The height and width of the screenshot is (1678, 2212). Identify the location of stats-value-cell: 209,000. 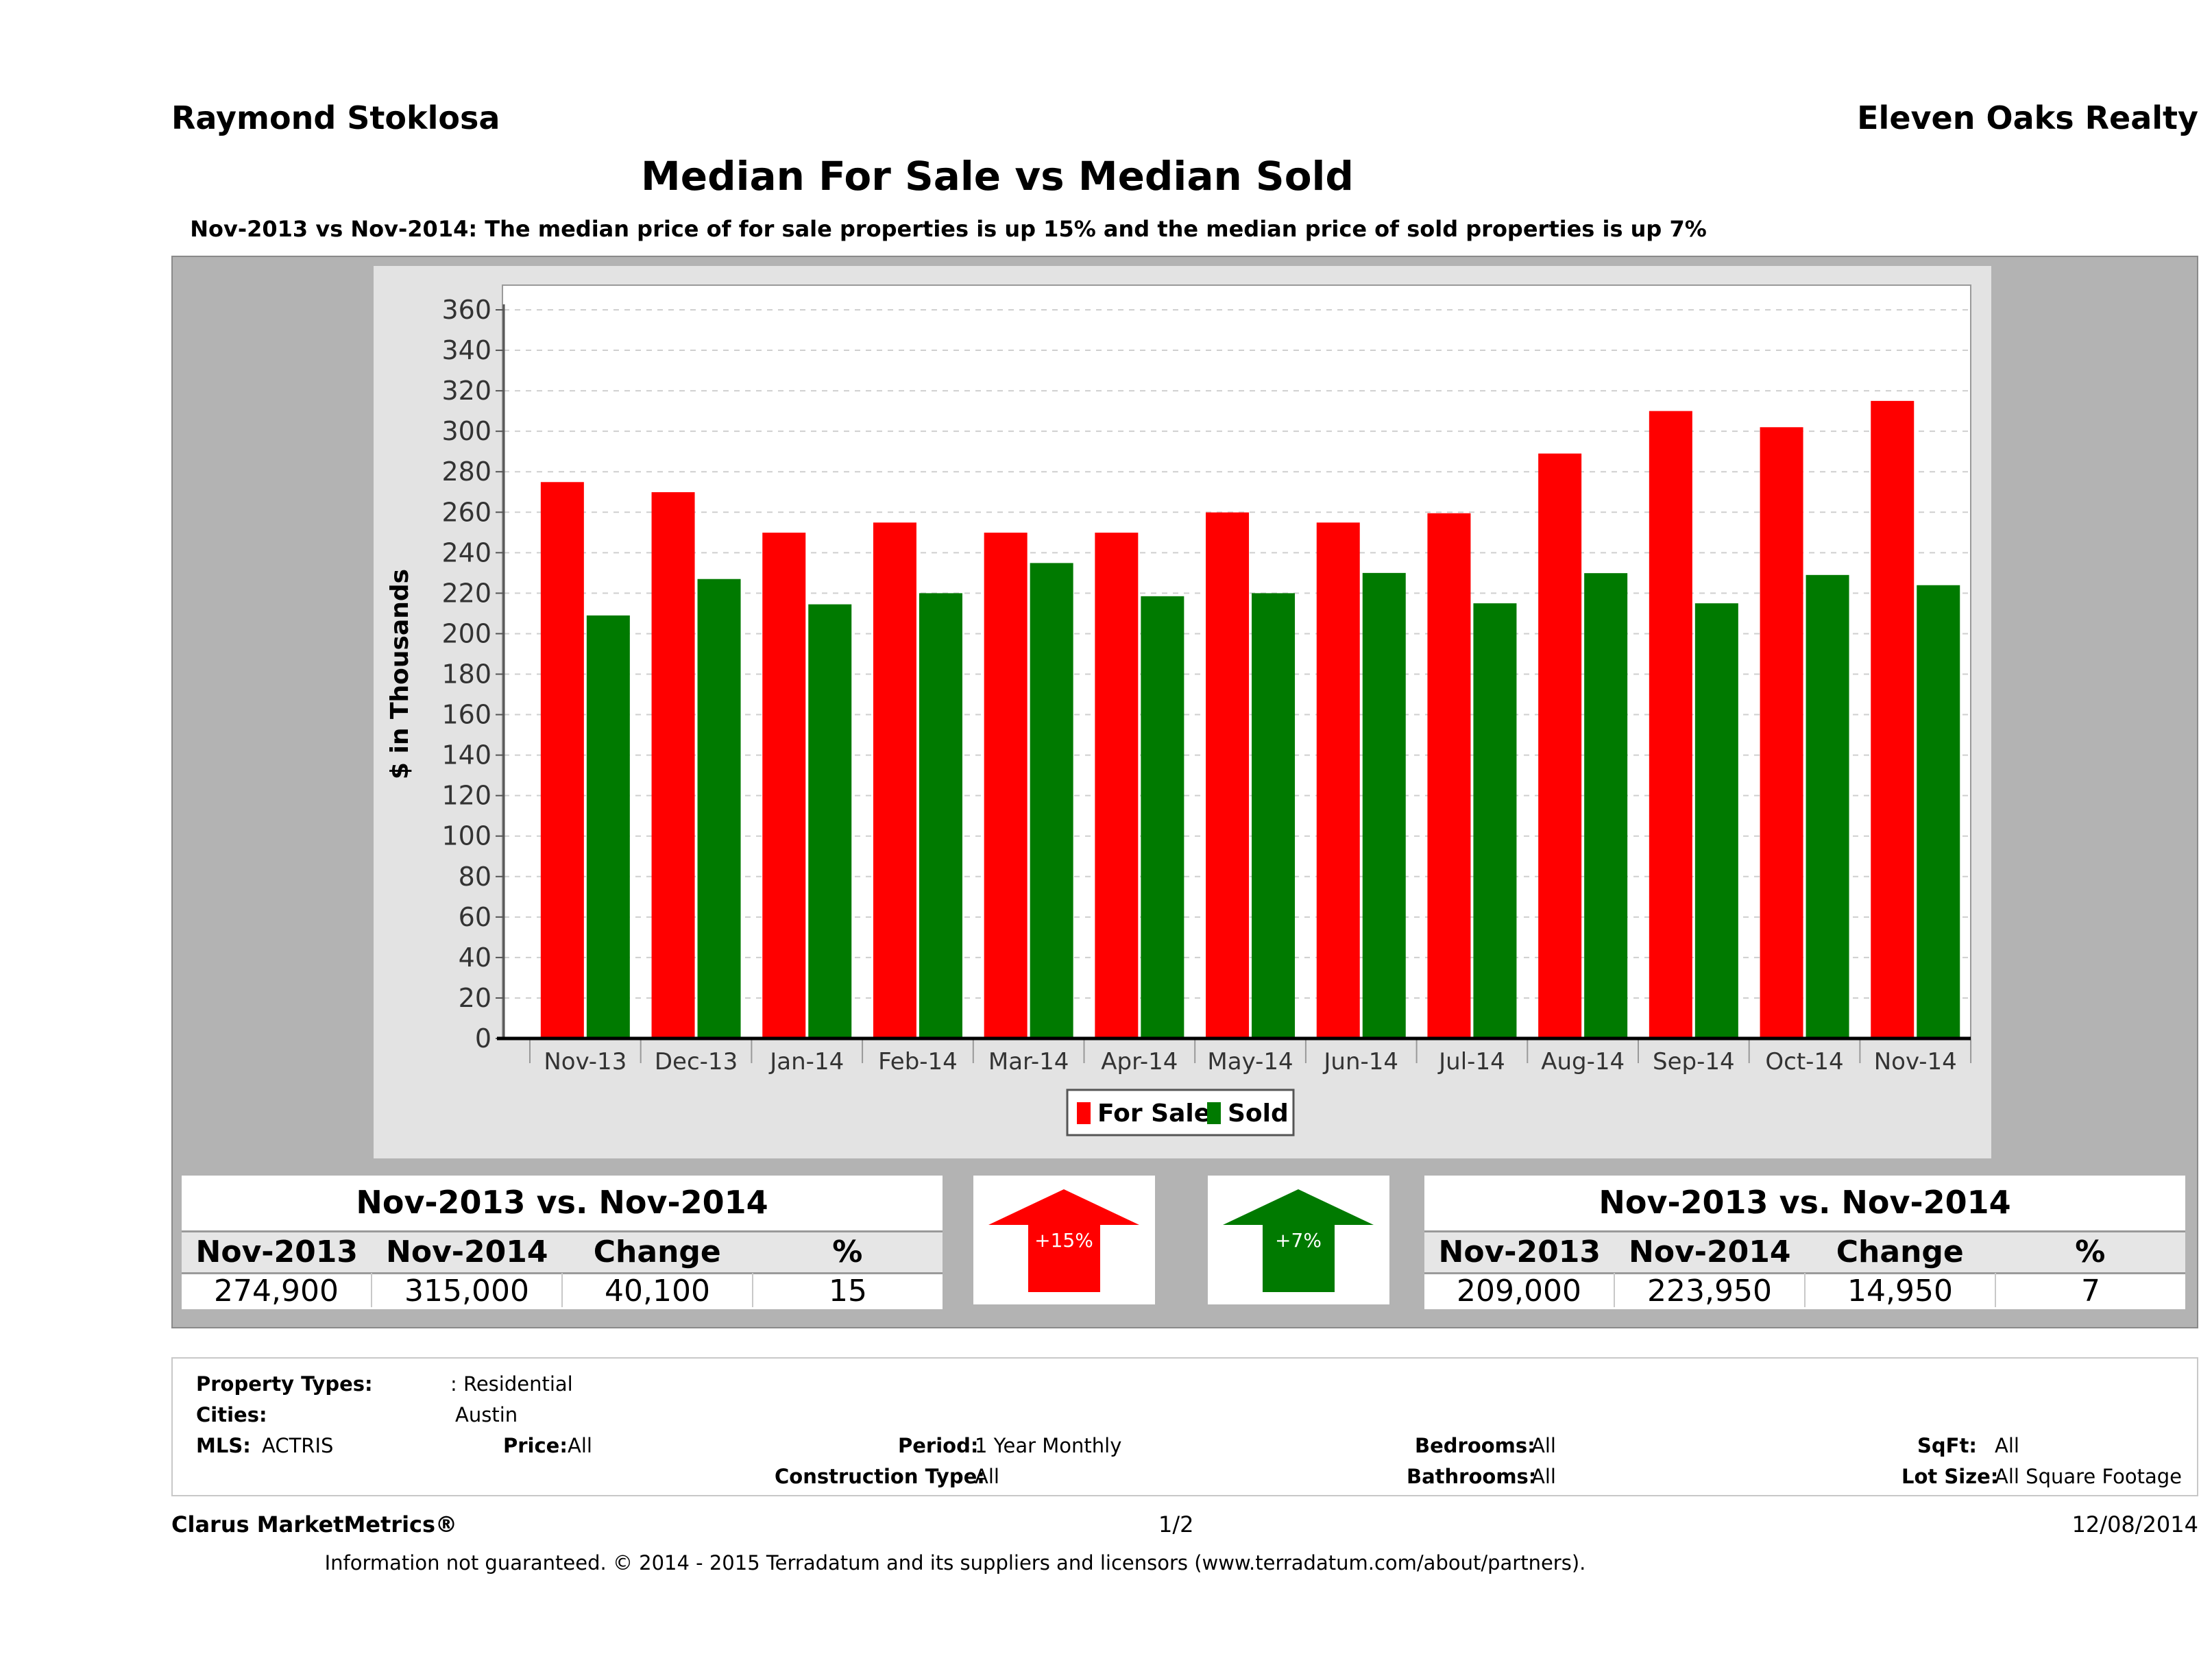
(1519, 1291).